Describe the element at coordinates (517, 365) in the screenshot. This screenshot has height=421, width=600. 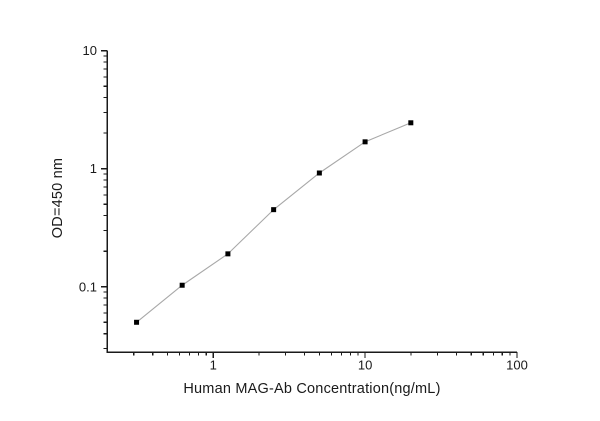
I see `x-tick-label: 100` at that location.